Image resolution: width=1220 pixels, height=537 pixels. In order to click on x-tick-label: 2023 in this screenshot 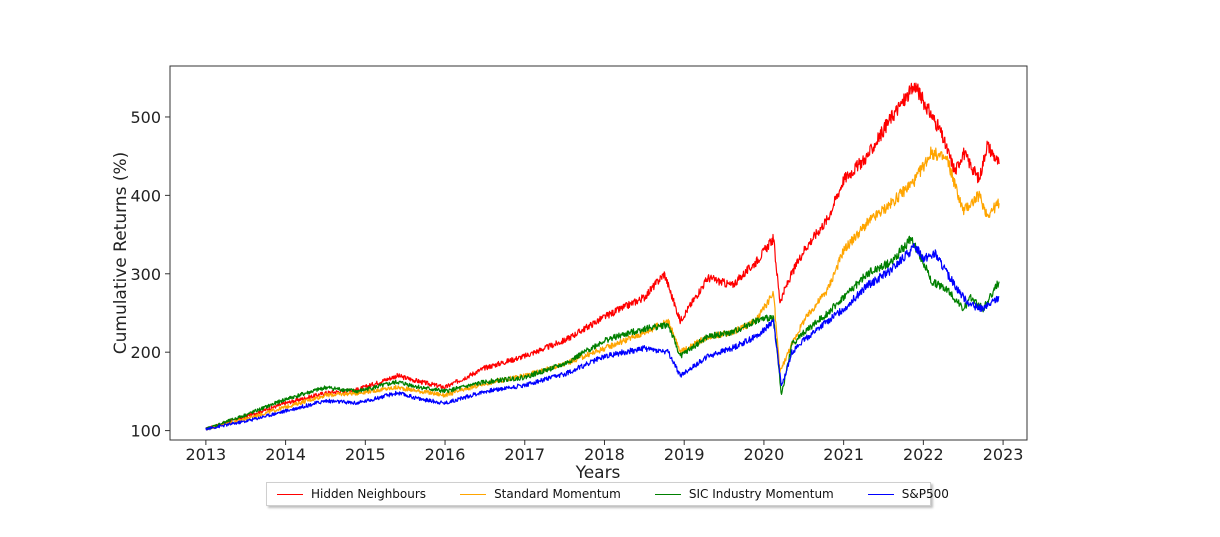, I will do `click(1003, 454)`.